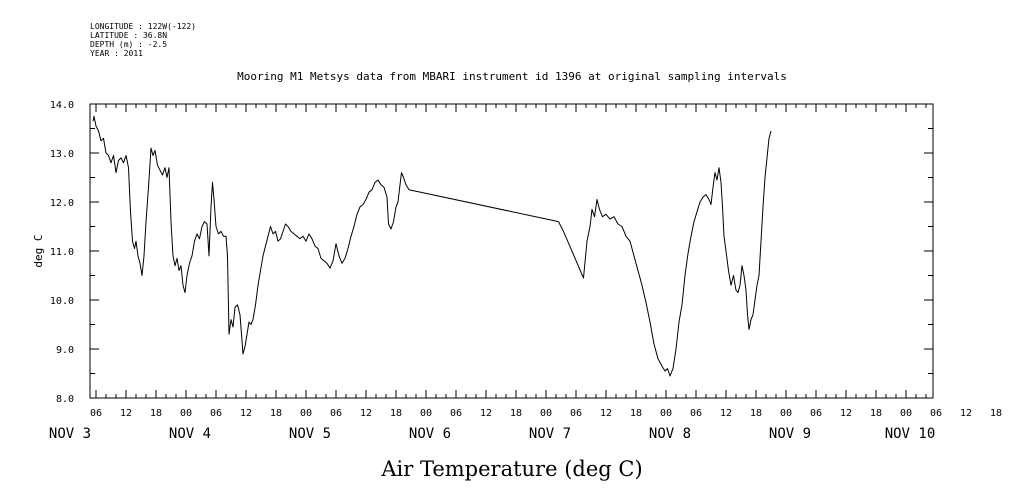 The width and height of the screenshot is (1009, 504). What do you see at coordinates (62, 154) in the screenshot?
I see `y-tick-label: 13.0` at bounding box center [62, 154].